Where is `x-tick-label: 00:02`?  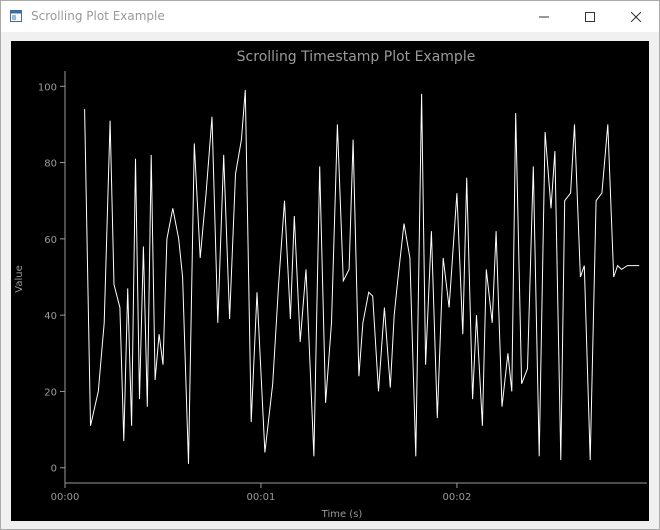
x-tick-label: 00:02 is located at coordinates (457, 497).